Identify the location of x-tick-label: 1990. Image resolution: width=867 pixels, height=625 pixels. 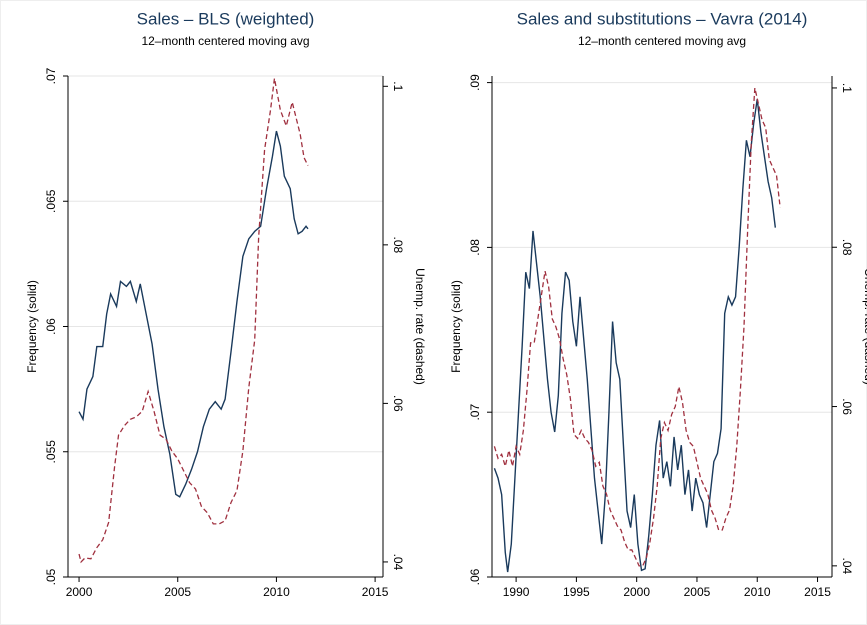
(516, 592).